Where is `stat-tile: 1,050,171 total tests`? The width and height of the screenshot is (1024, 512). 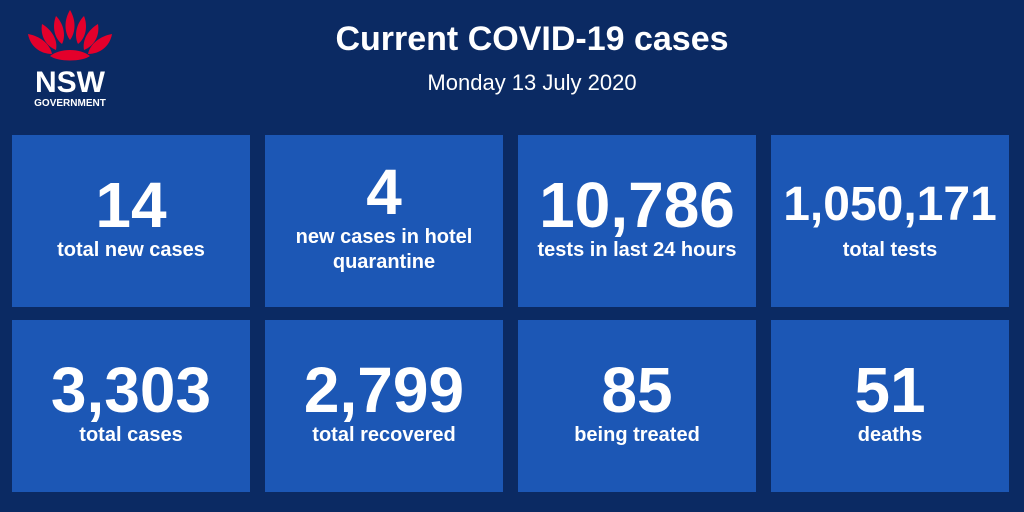
stat-tile: 1,050,171 total tests is located at coordinates (890, 221).